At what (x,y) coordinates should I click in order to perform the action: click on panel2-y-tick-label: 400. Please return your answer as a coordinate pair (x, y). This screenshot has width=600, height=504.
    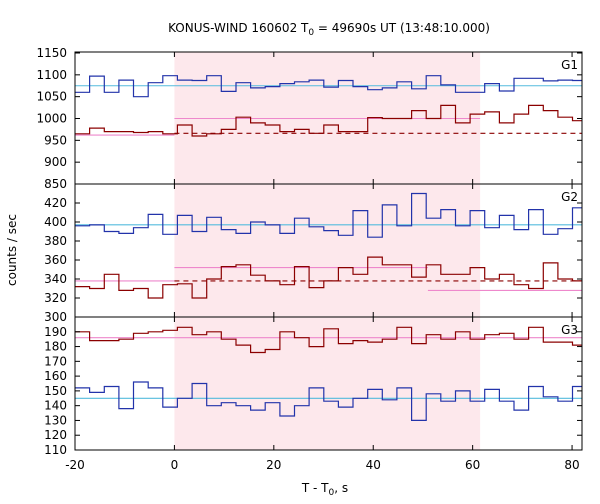
    Looking at the image, I should click on (55, 222).